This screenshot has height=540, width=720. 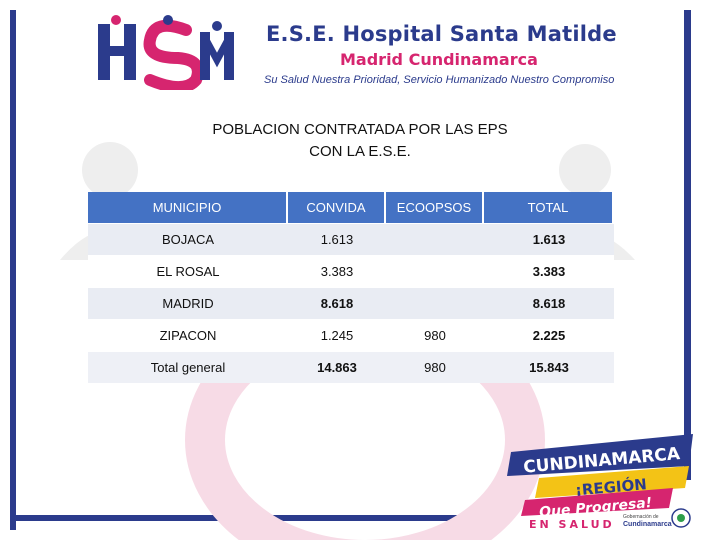 I want to click on col-header-ecoopsos: ECOOPSOS, so click(x=435, y=207).